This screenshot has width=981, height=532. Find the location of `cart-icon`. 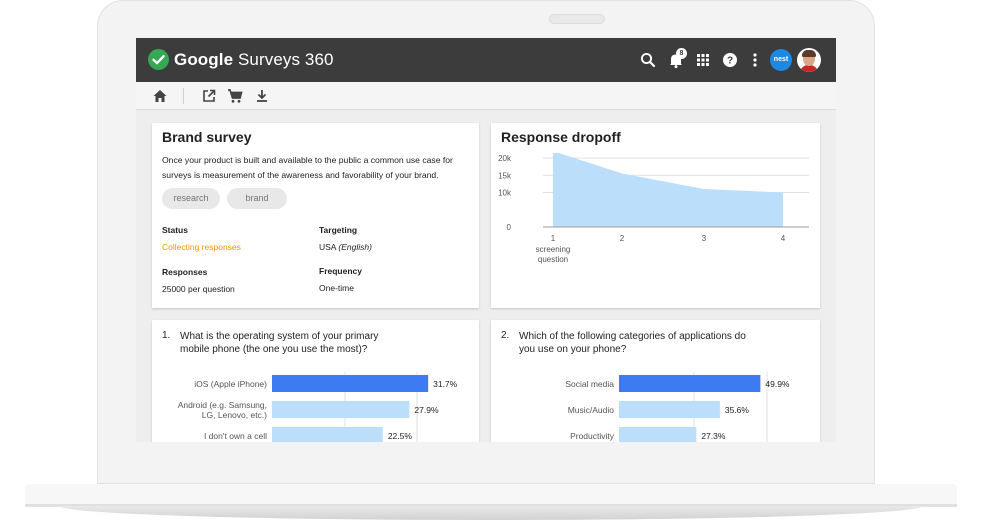

cart-icon is located at coordinates (235, 96).